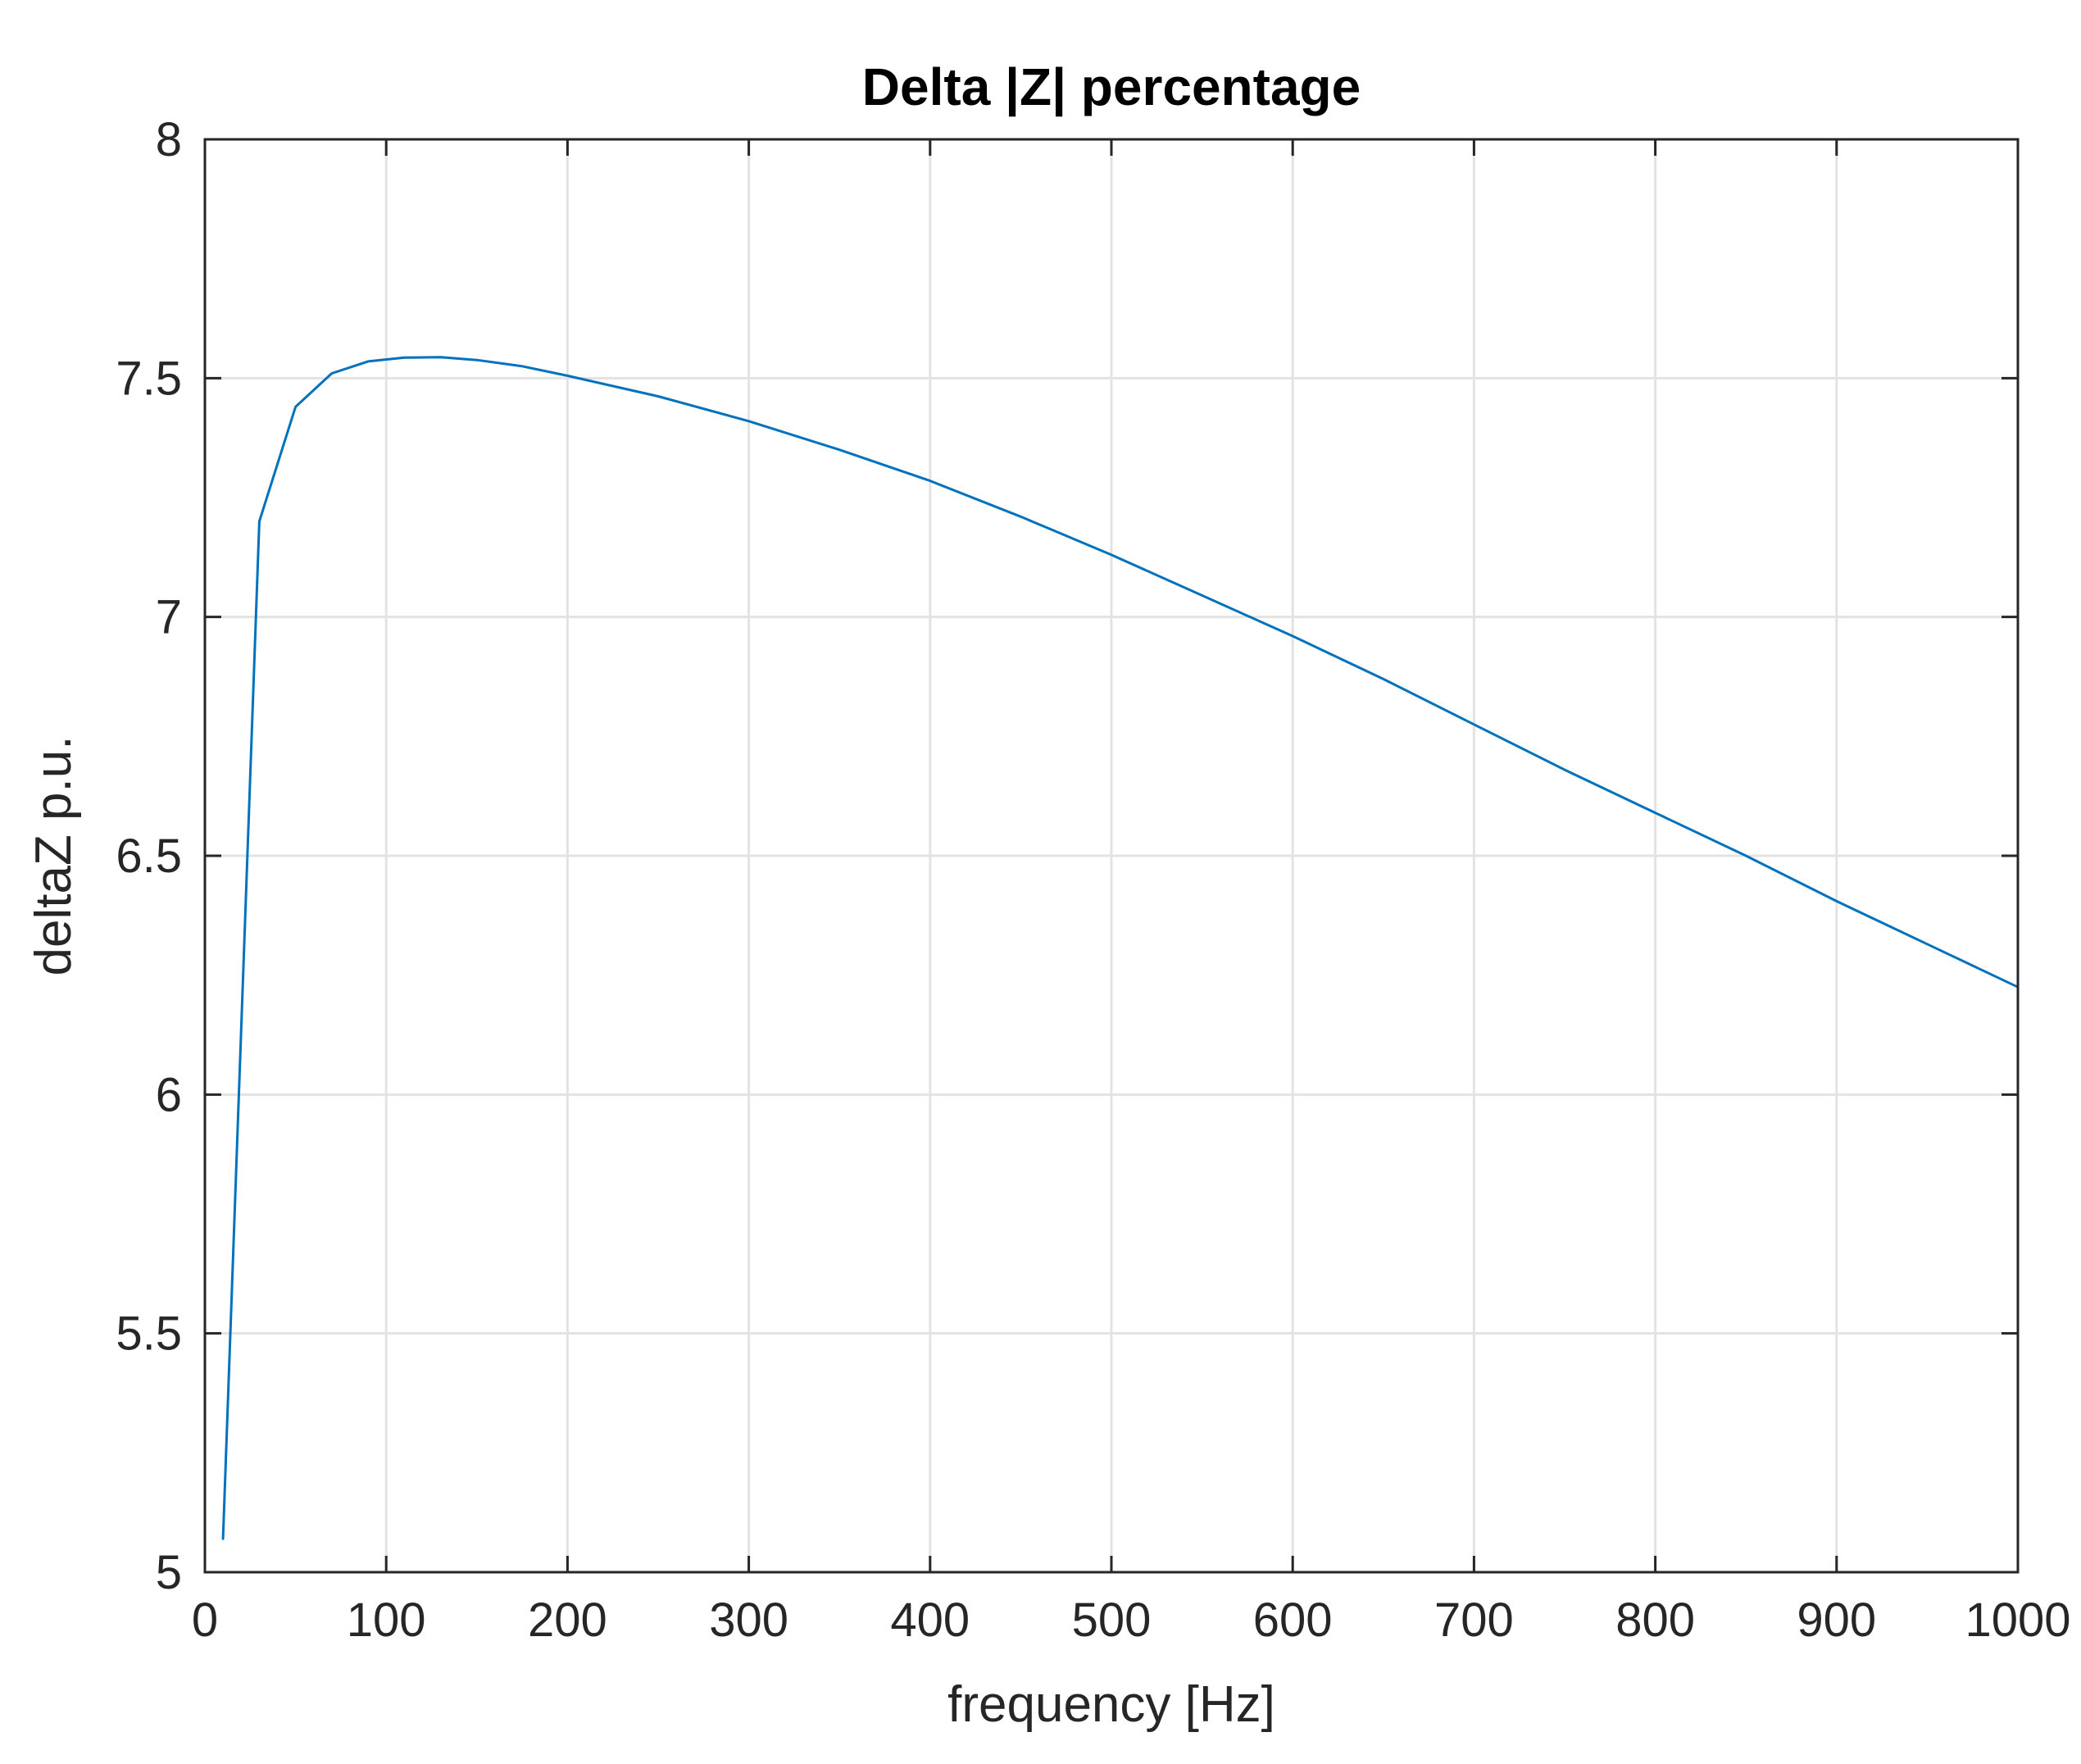 This screenshot has height=1764, width=2081. I want to click on y-tick-labels: 5 5.5 6 6.5 7 7.5 8, so click(149, 856).